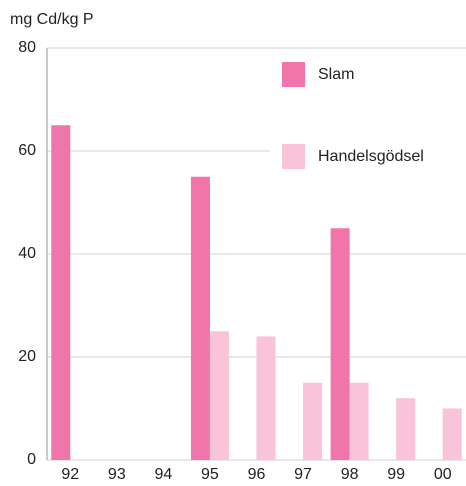 The height and width of the screenshot is (486, 466). What do you see at coordinates (210, 474) in the screenshot?
I see `x-tick-label: 95` at bounding box center [210, 474].